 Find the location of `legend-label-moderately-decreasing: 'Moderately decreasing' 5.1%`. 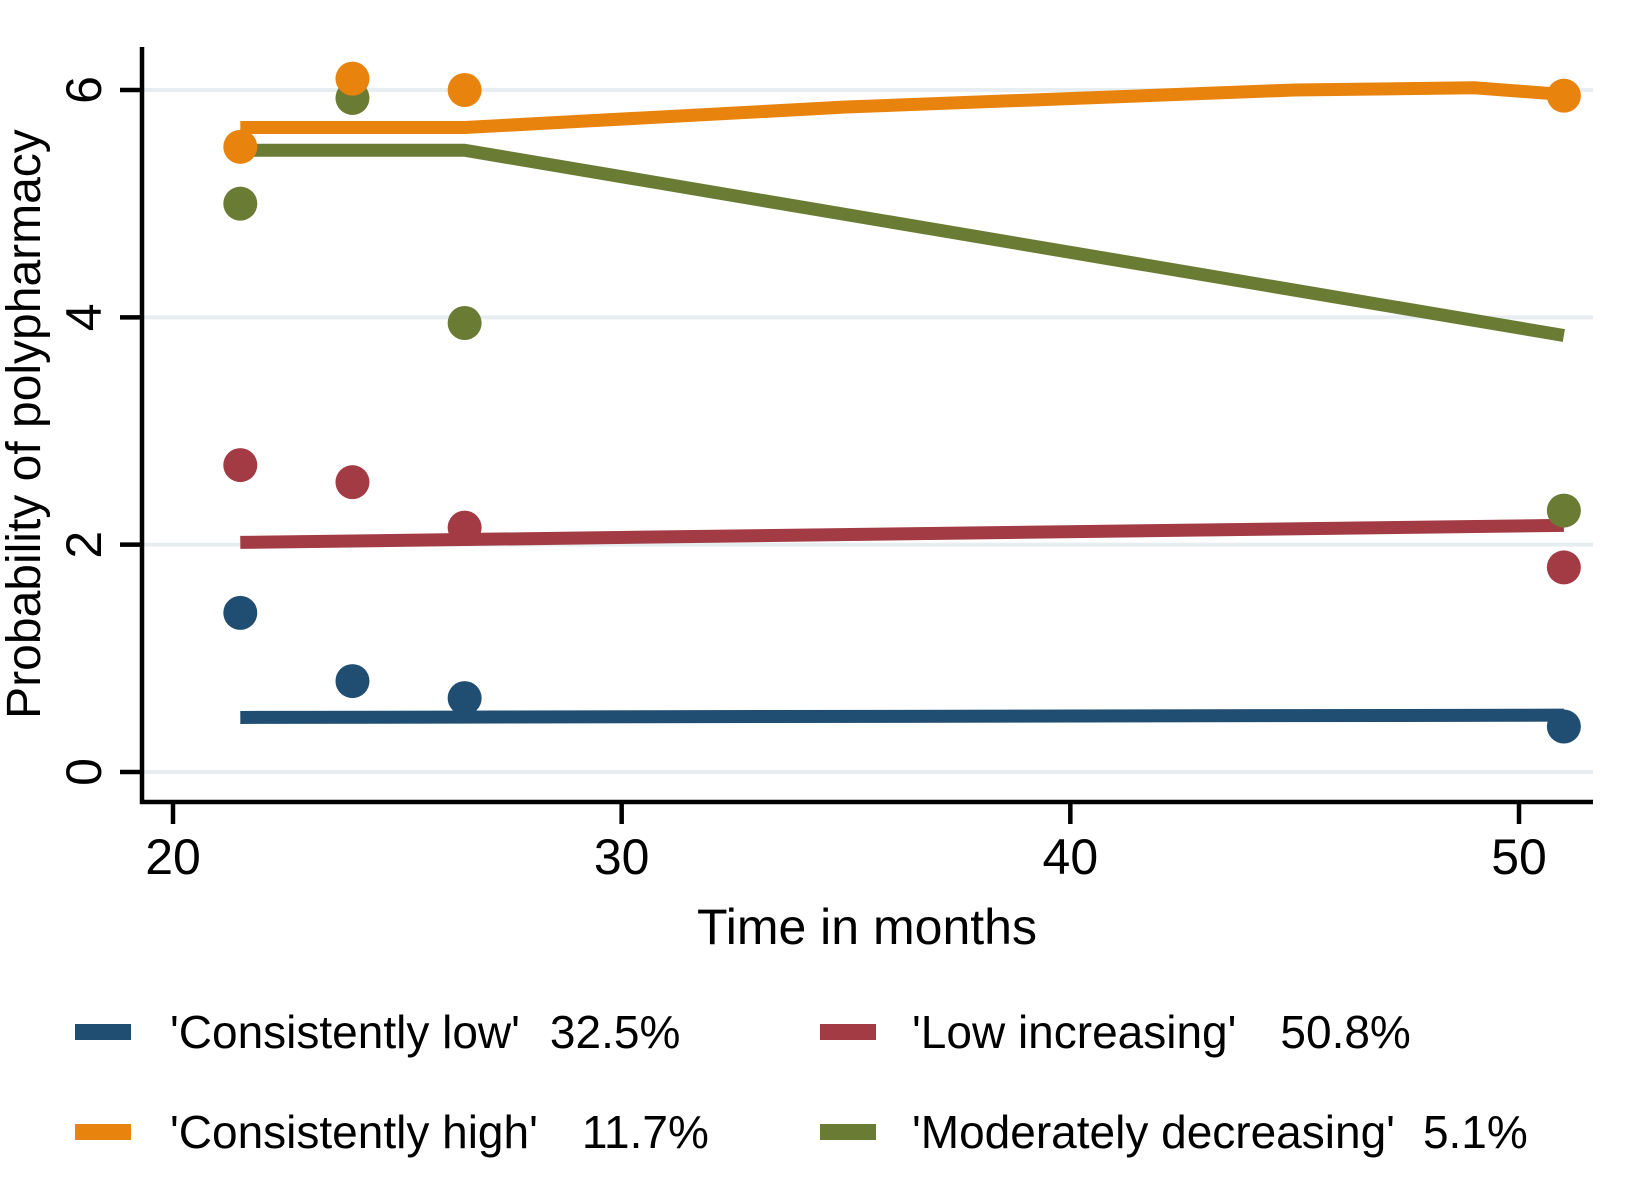

legend-label-moderately-decreasing: 'Moderately decreasing' 5.1% is located at coordinates (1220, 1132).